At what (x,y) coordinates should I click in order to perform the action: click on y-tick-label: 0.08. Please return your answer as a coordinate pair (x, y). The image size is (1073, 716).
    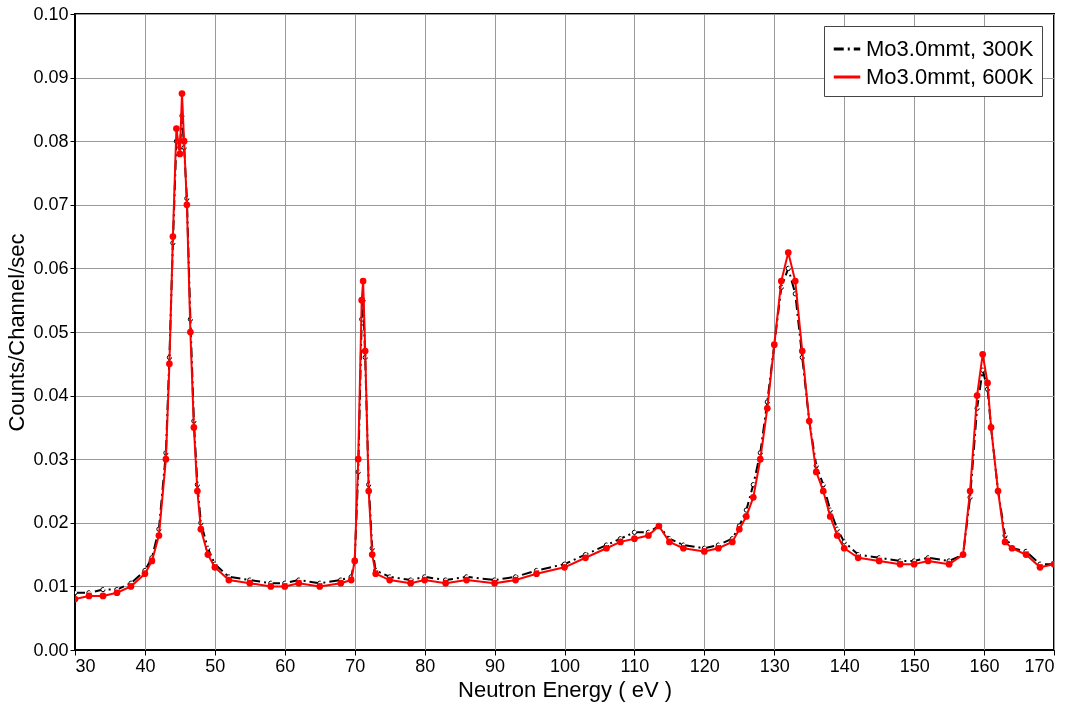
    Looking at the image, I should click on (51, 140).